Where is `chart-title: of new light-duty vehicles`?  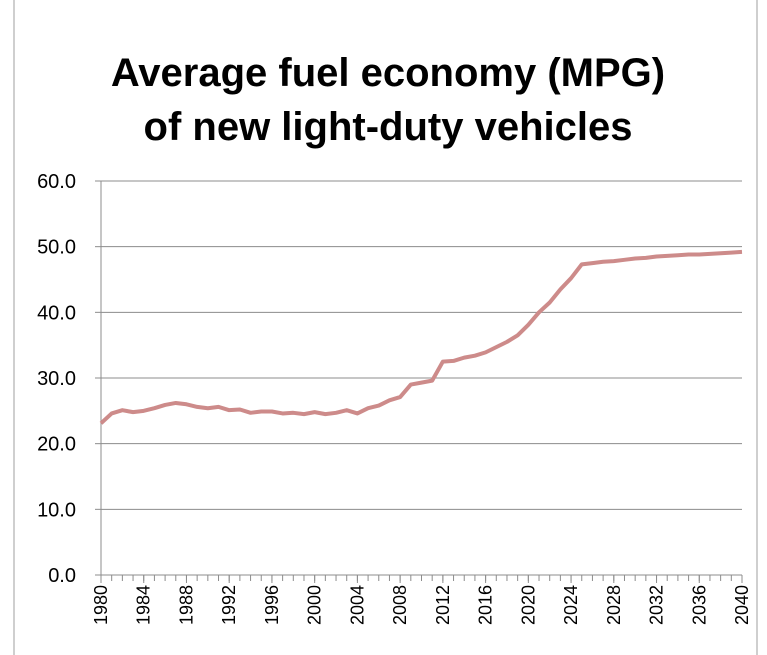
chart-title: of new light-duty vehicles is located at coordinates (388, 127).